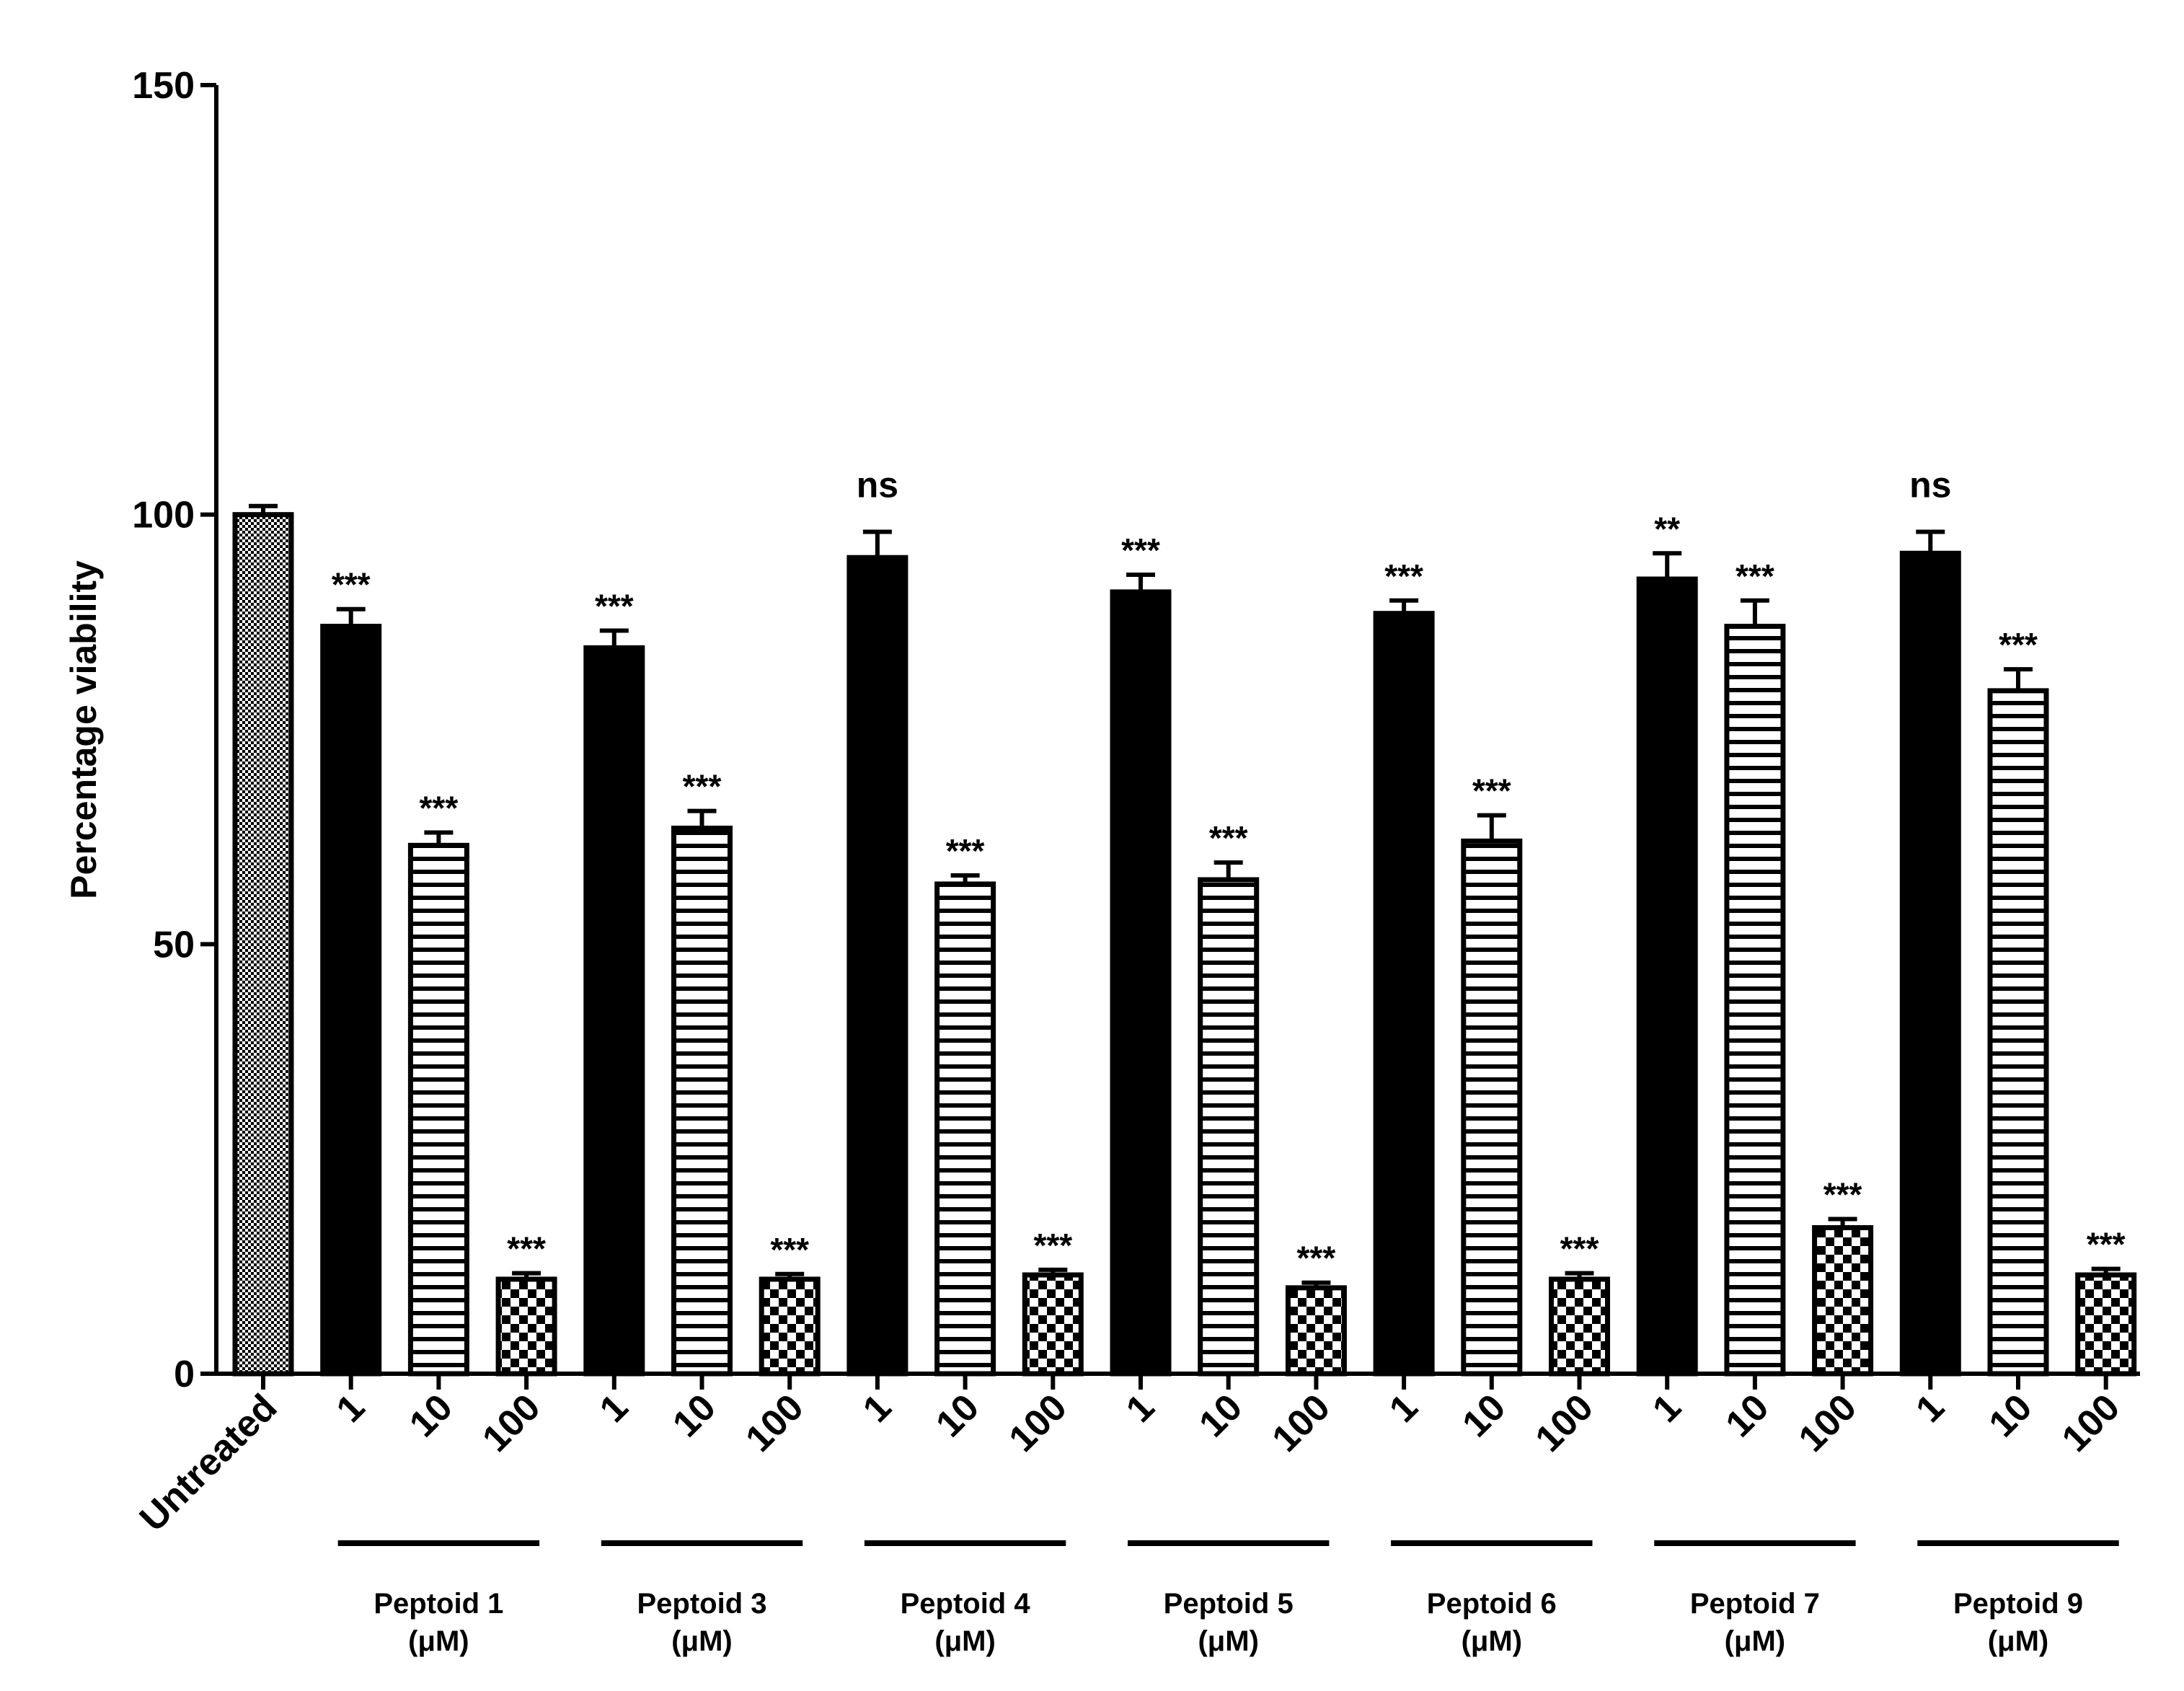  Describe the element at coordinates (1229, 1604) in the screenshot. I see `group-label: Peptoid 5` at that location.